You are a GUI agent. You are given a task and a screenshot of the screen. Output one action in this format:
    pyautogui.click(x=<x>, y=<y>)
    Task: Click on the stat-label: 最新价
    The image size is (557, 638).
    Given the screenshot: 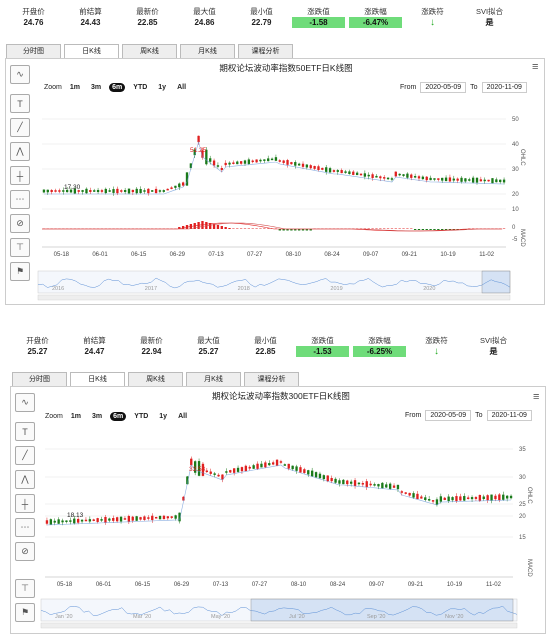 What is the action you would take?
    pyautogui.click(x=147, y=11)
    